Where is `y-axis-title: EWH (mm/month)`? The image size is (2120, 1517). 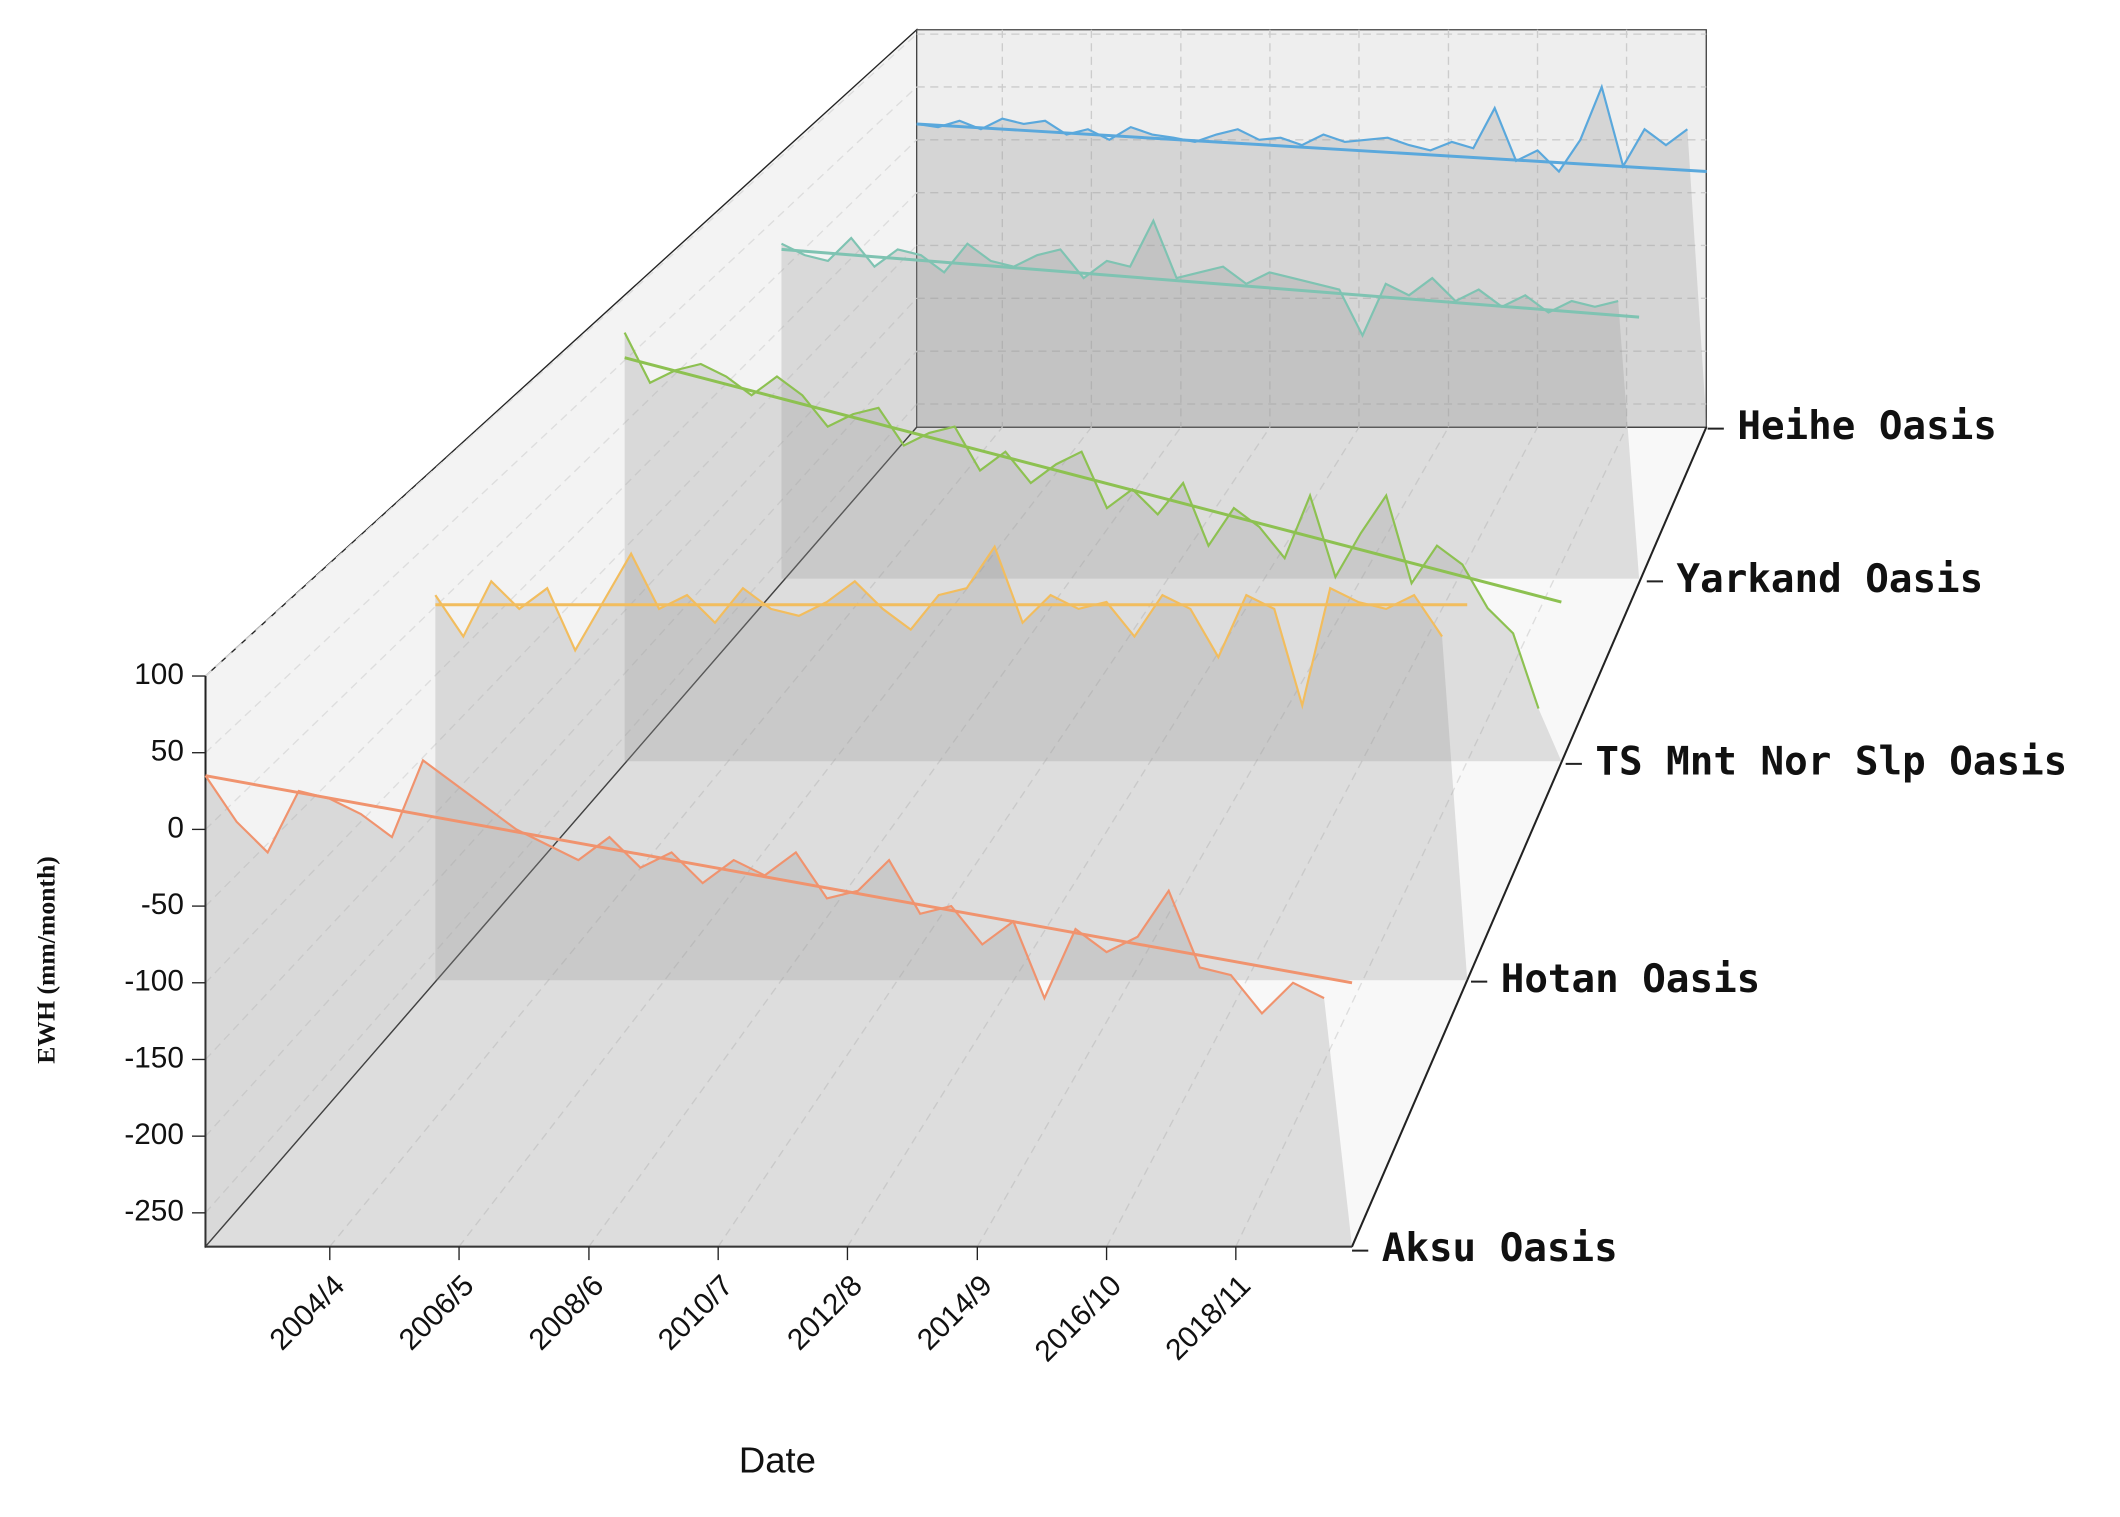 y-axis-title: EWH (mm/month) is located at coordinates (46, 960).